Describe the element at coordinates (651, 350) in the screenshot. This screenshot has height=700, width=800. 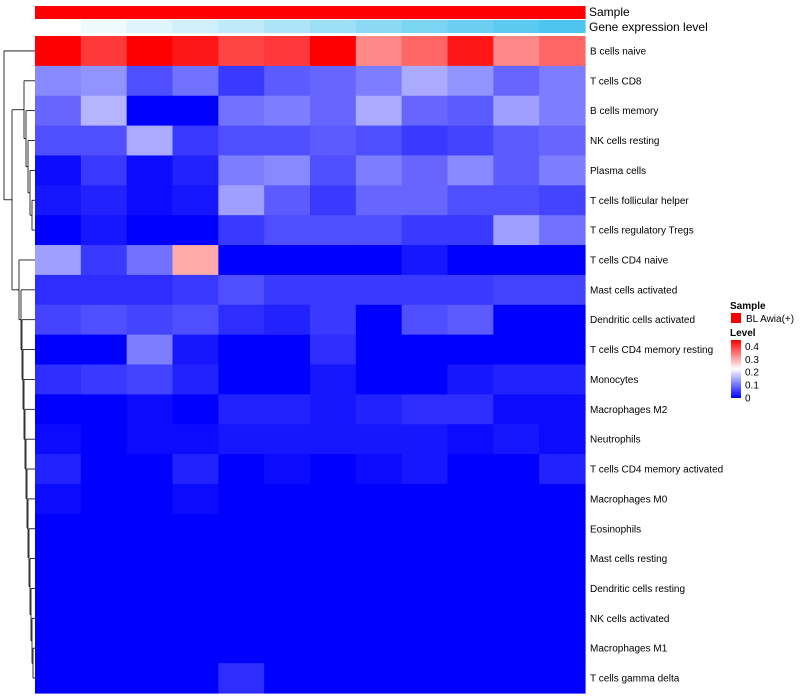
I see `row-label: T cells CD4 memory resting` at that location.